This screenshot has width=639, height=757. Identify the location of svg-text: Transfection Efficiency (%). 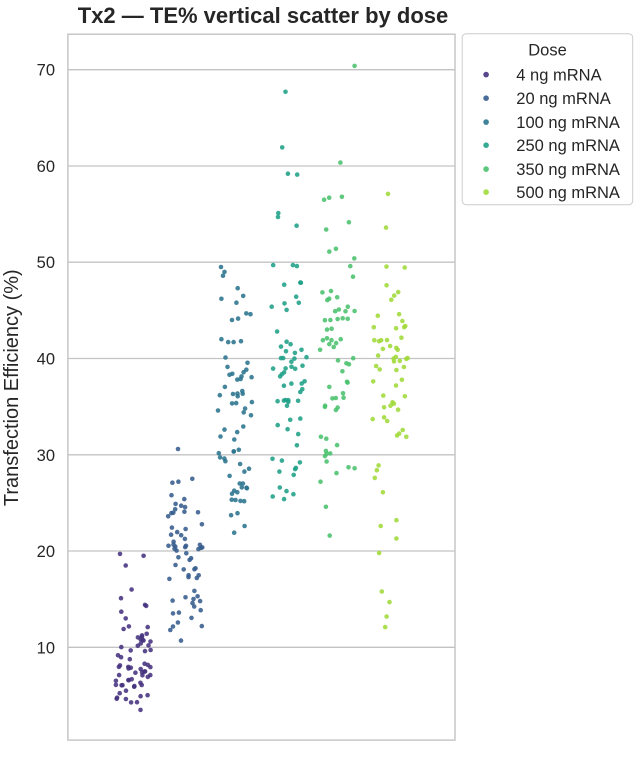
(12, 387).